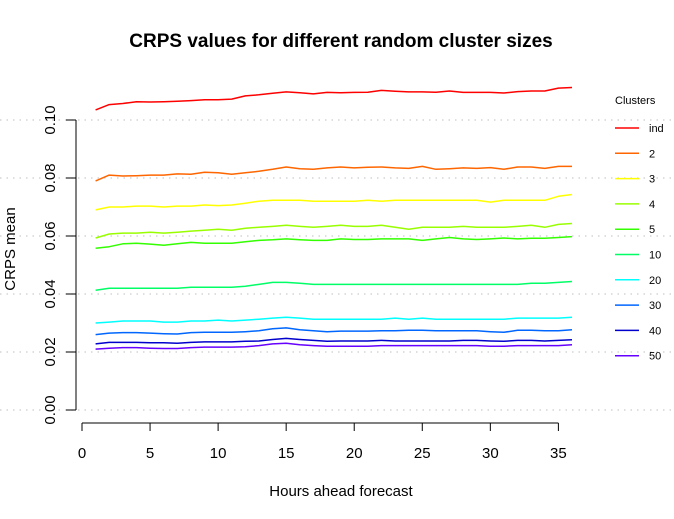 The height and width of the screenshot is (519, 674). What do you see at coordinates (655, 357) in the screenshot?
I see `legend-label-50: 50` at bounding box center [655, 357].